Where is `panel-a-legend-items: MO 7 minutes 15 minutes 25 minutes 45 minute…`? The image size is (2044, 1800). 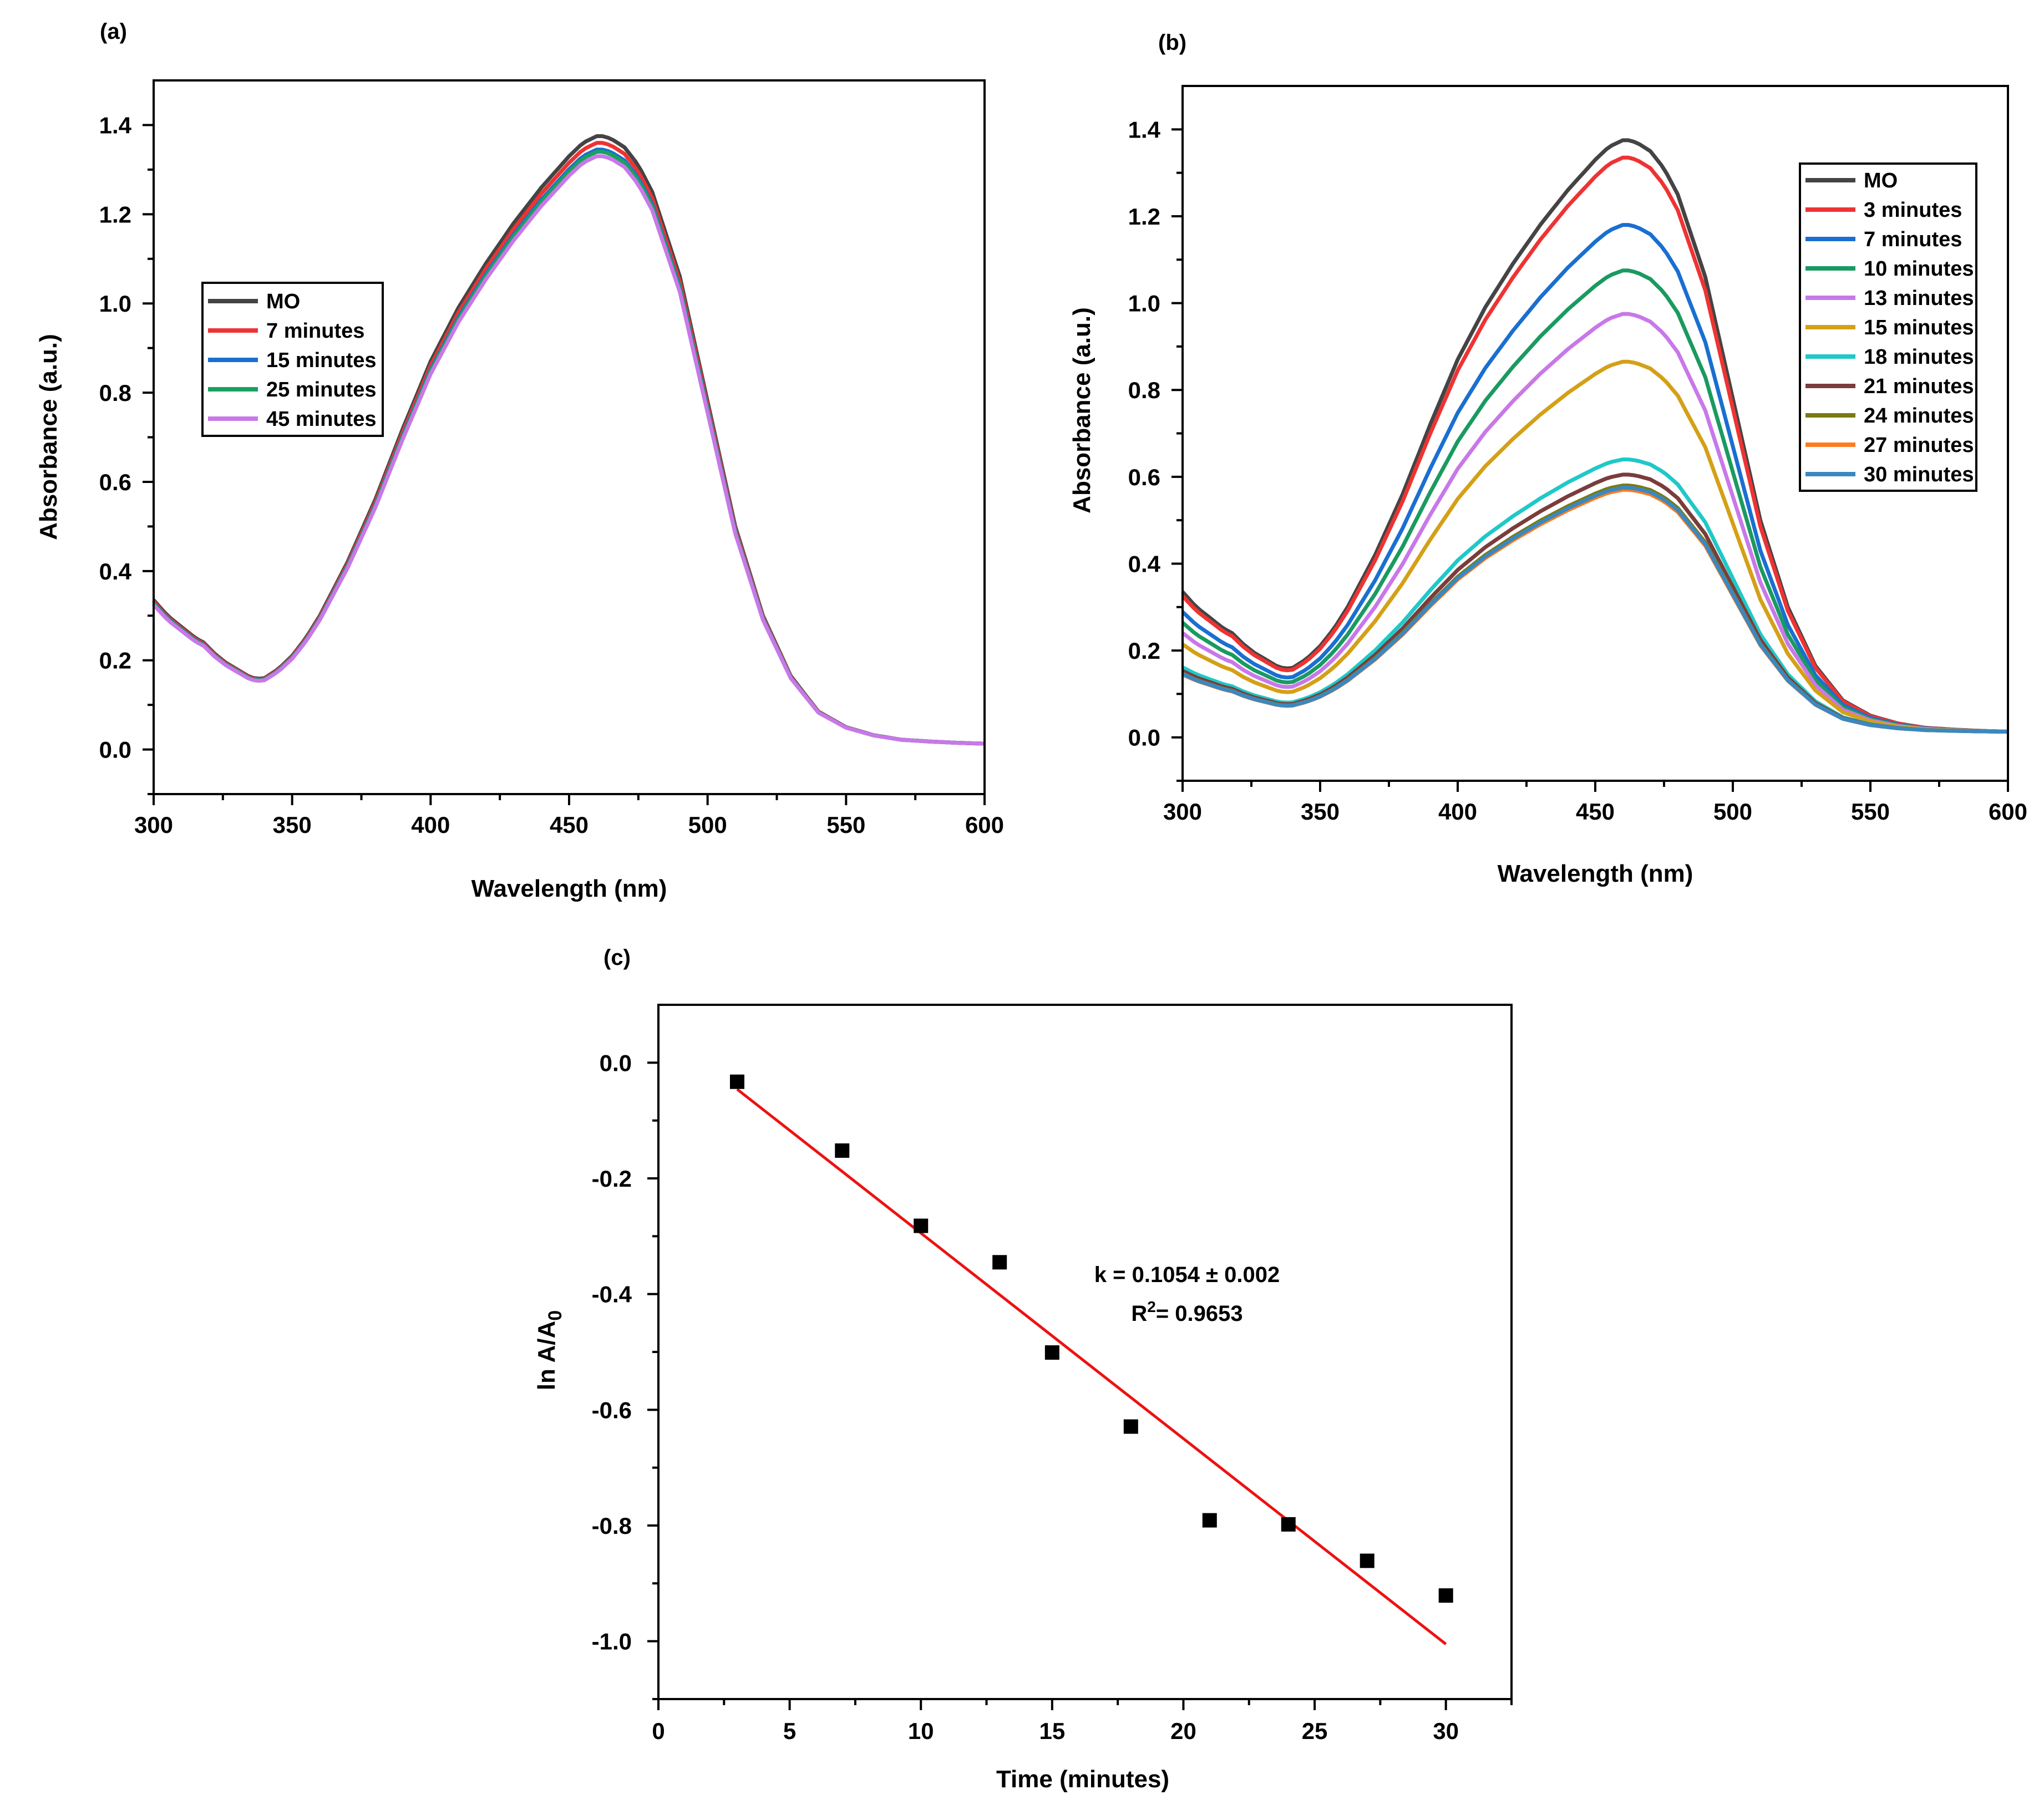
panel-a-legend-items: MO 7 minutes 15 minutes 25 minutes 45 minute… is located at coordinates (292, 360).